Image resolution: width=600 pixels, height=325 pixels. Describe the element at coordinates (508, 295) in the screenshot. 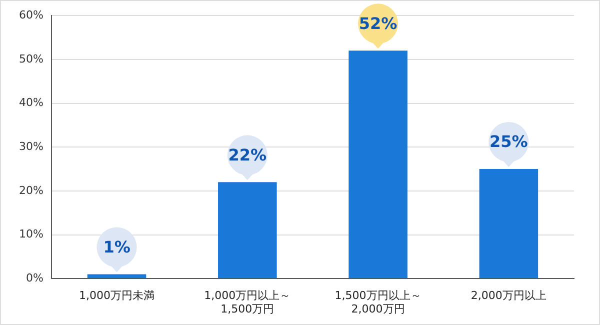

I see `x-tick-label: 2,000万円以上` at that location.